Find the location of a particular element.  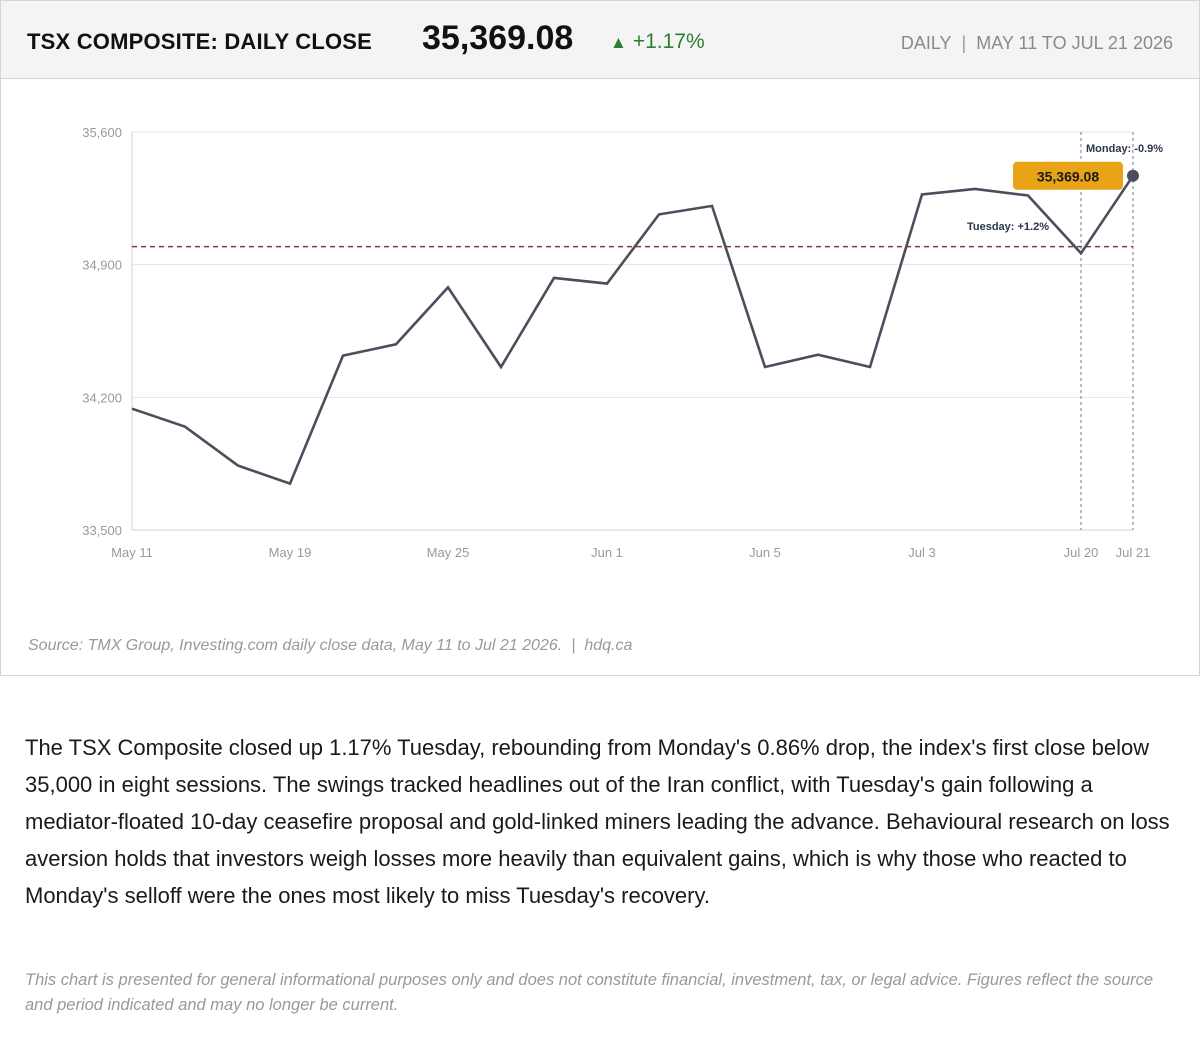

annotation-tuesday: Tuesday: +1.2% is located at coordinates (1008, 227).